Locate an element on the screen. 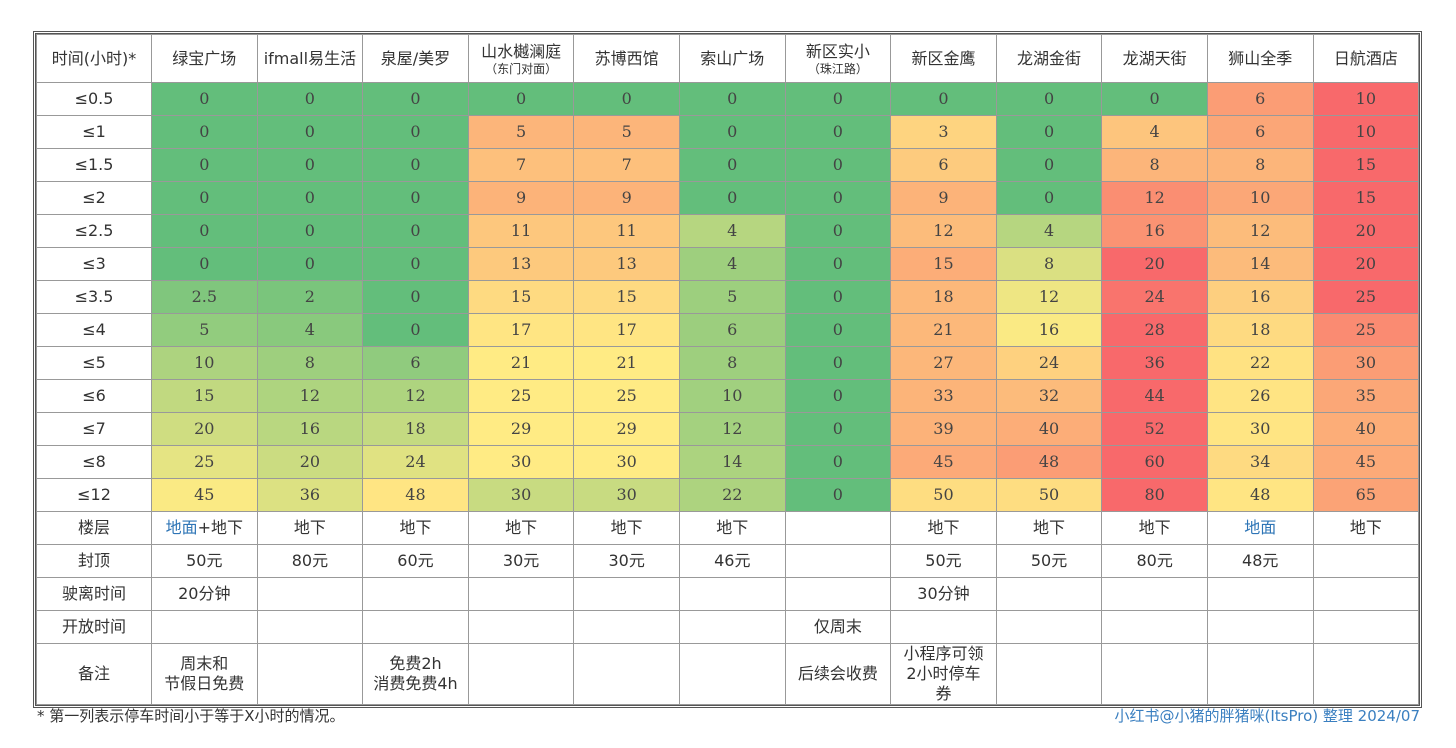  column-name: 龙湖金街 is located at coordinates (1049, 58).